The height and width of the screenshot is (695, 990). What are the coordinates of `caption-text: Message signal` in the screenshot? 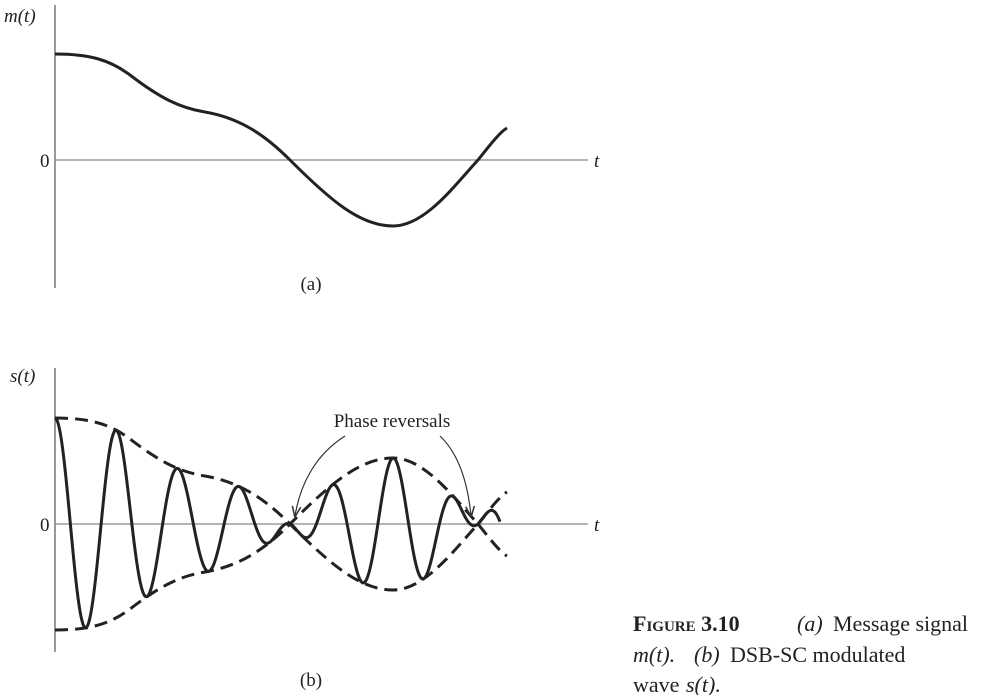 It's located at (900, 623).